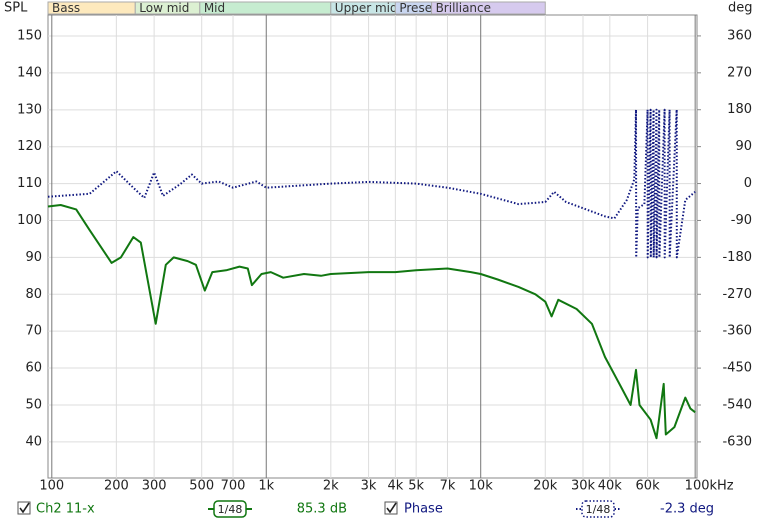 The height and width of the screenshot is (523, 760). What do you see at coordinates (748, 183) in the screenshot?
I see `y2-tick-label: 0` at bounding box center [748, 183].